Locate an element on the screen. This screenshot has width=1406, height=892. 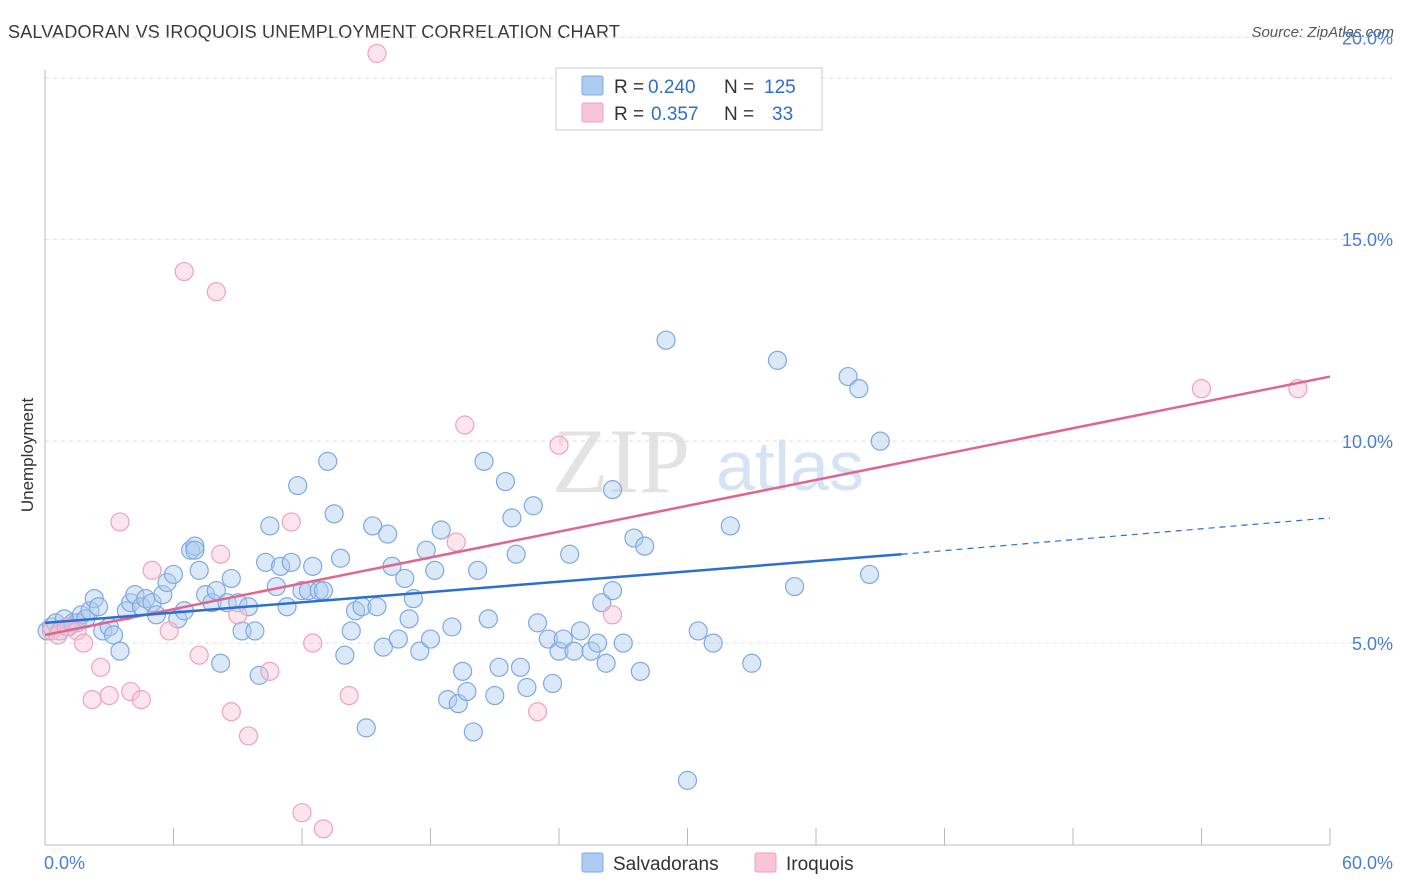
y-tick-label-3: 20.0% is located at coordinates (1367, 38).